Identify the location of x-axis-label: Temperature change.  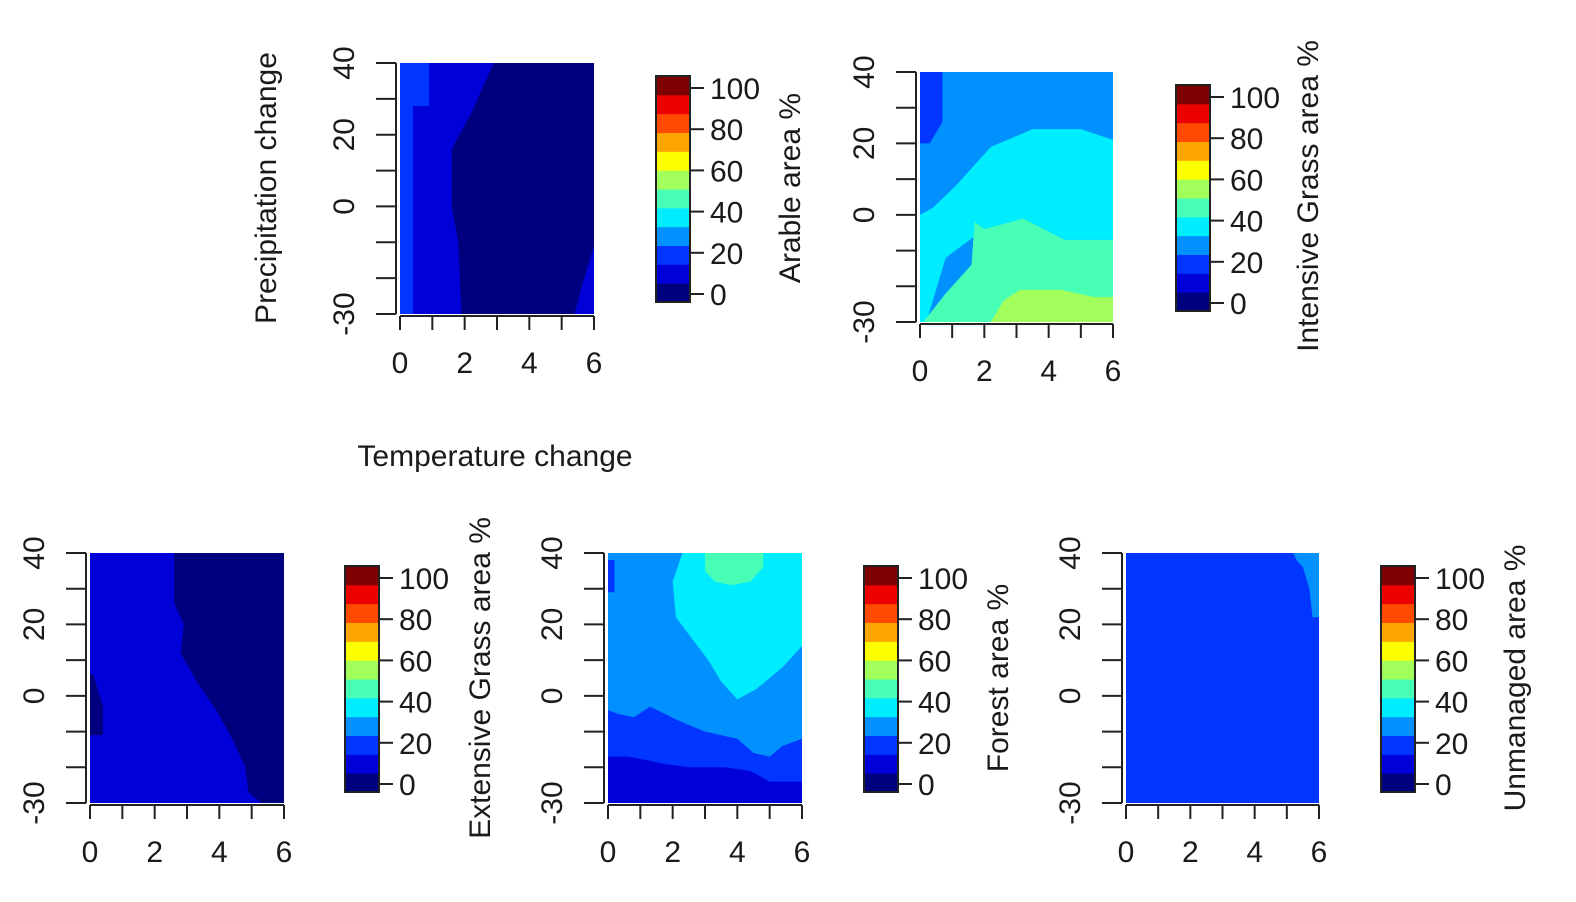
(494, 456).